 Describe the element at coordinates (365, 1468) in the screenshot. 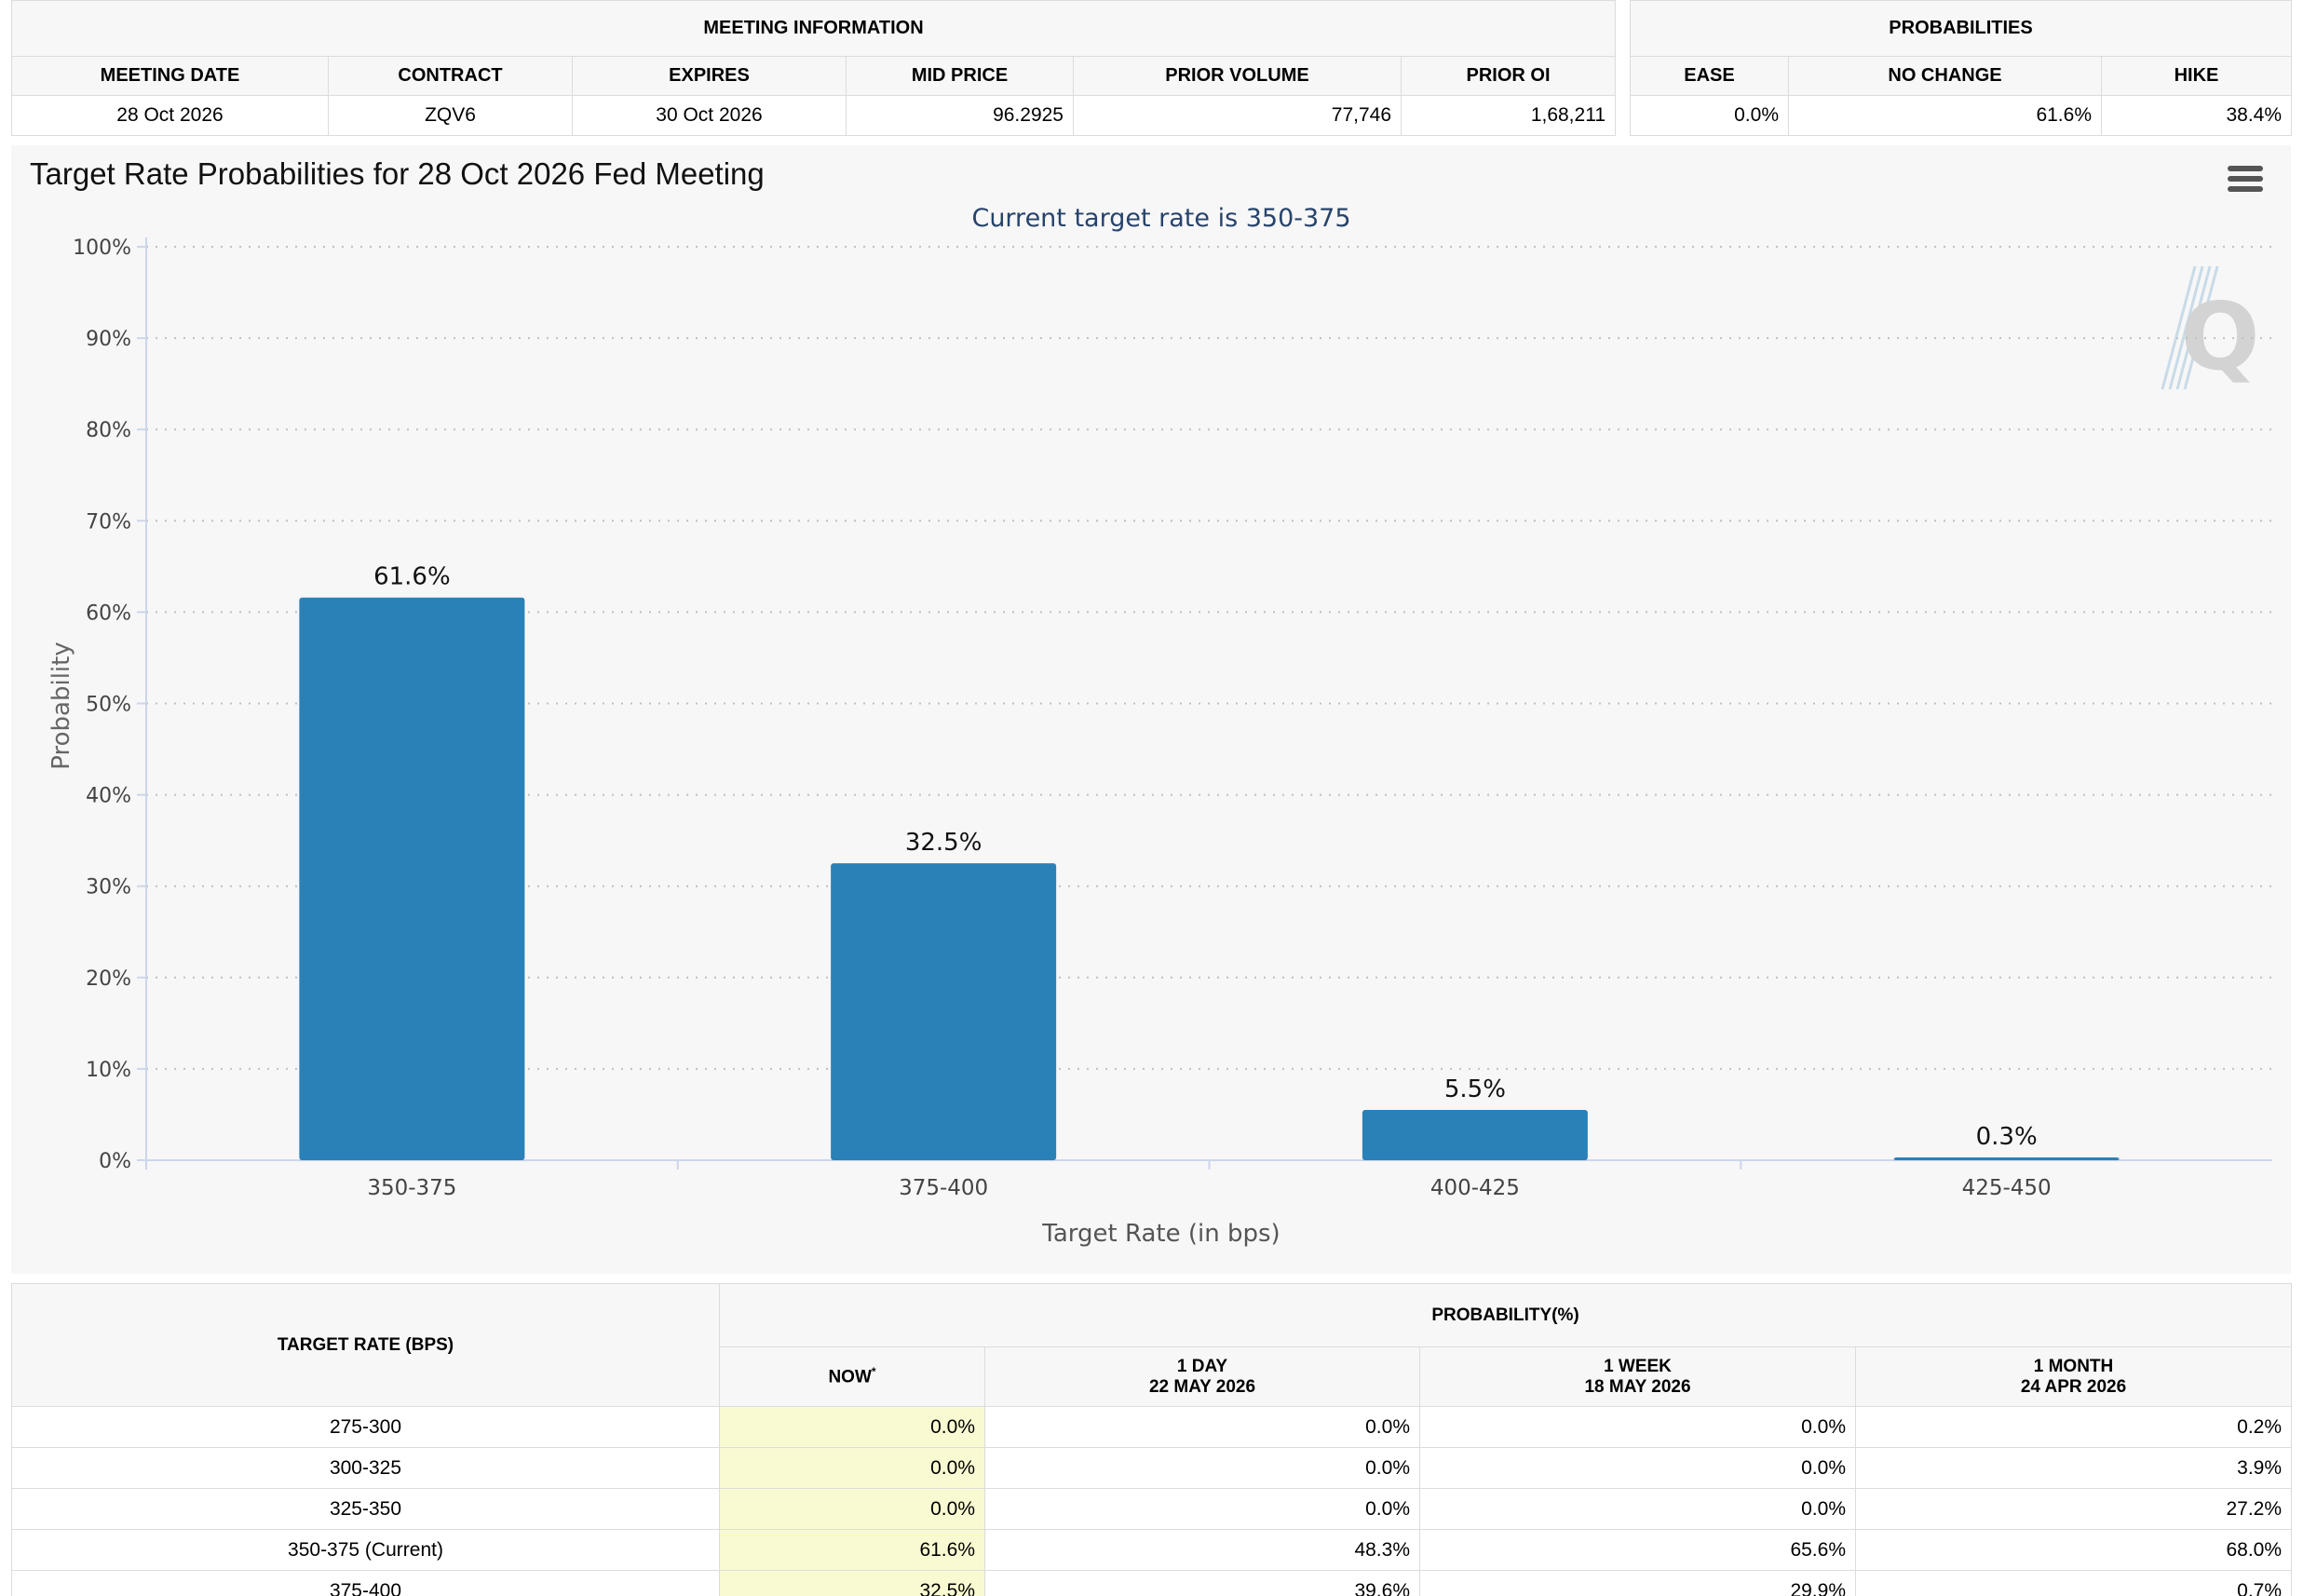

I see `target-rate-cell: 300-325` at that location.